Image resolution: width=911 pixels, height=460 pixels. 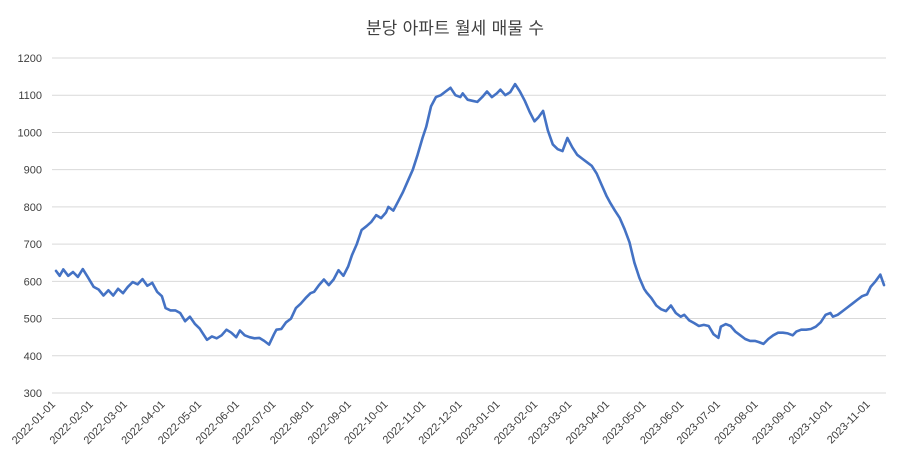 What do you see at coordinates (30, 96) in the screenshot?
I see `y-tick-label: 1100` at bounding box center [30, 96].